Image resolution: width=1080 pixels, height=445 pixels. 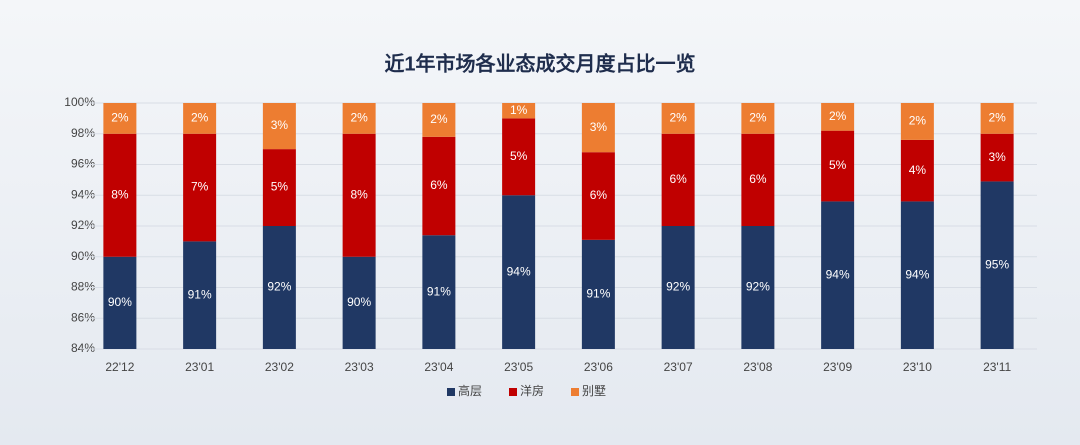 What do you see at coordinates (438, 367) in the screenshot?
I see `x-tick-label: 23'04` at bounding box center [438, 367].